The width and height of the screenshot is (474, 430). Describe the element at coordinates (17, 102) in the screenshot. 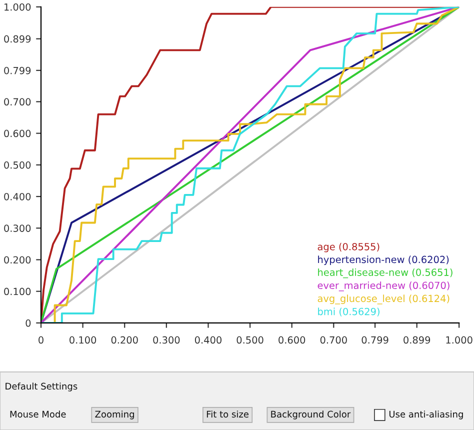

I see `y-tick-label: 0.700` at that location.